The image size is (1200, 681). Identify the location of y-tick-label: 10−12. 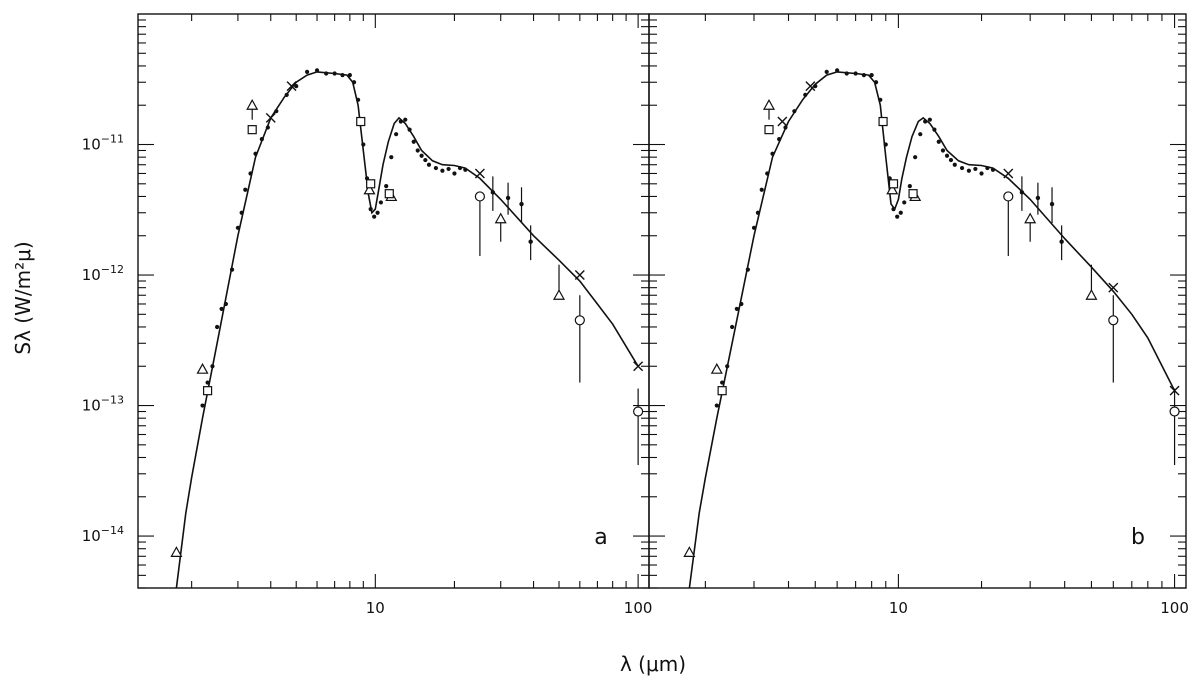
(103, 273).